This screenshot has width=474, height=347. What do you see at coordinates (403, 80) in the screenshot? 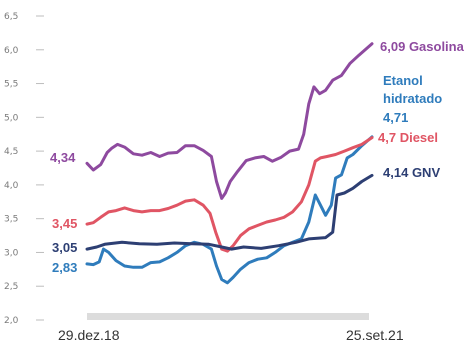
I see `etanol-name-line1: Etanol` at bounding box center [403, 80].